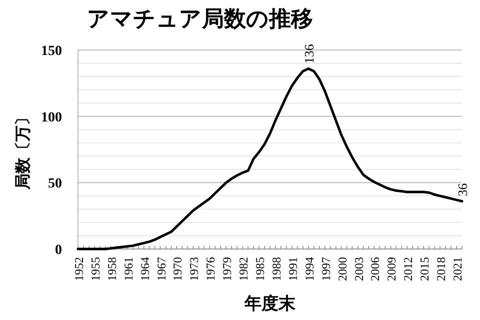  What do you see at coordinates (51, 118) in the screenshot?
I see `y-tick-label: 100` at bounding box center [51, 118].